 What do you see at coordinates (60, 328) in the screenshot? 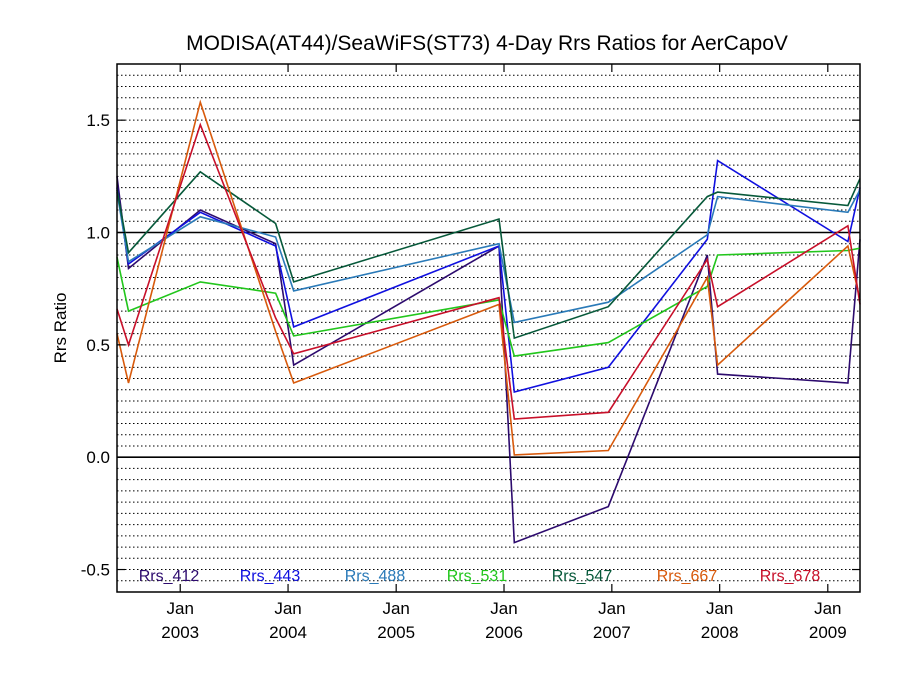
I see `y-axis-label: Rrs Ratio` at bounding box center [60, 328].